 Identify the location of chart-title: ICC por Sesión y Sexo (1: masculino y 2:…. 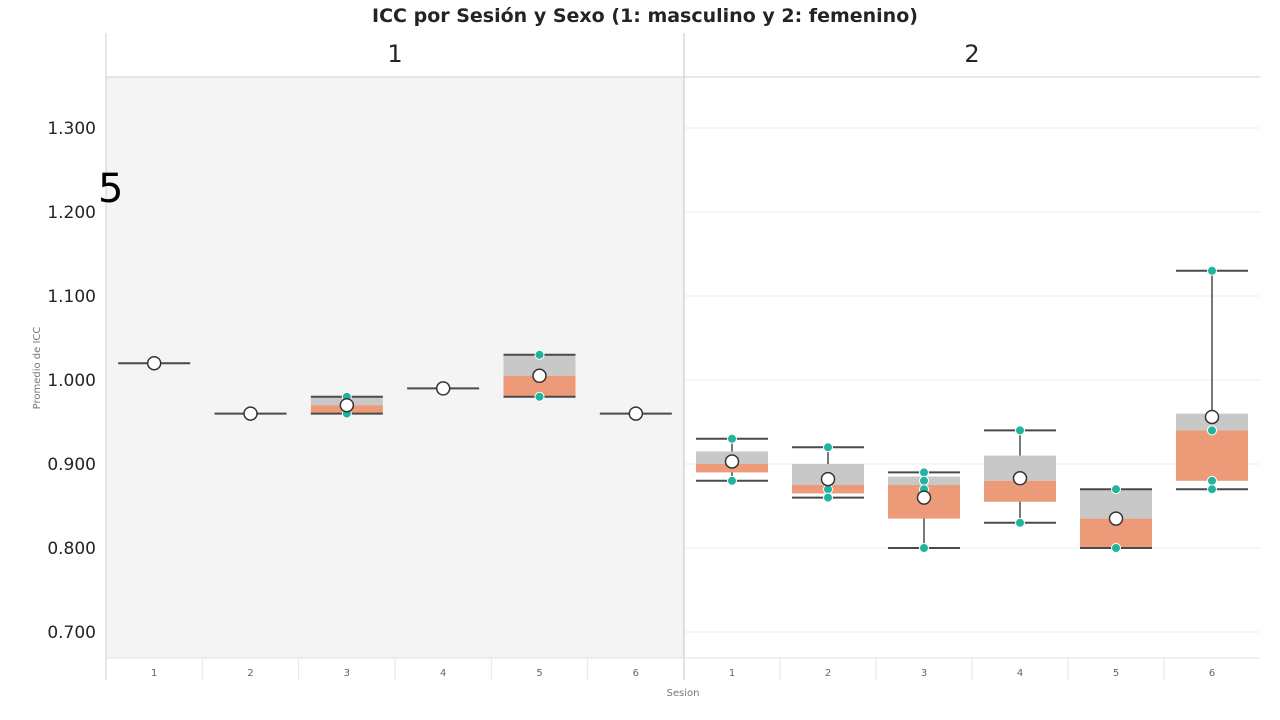
(645, 16).